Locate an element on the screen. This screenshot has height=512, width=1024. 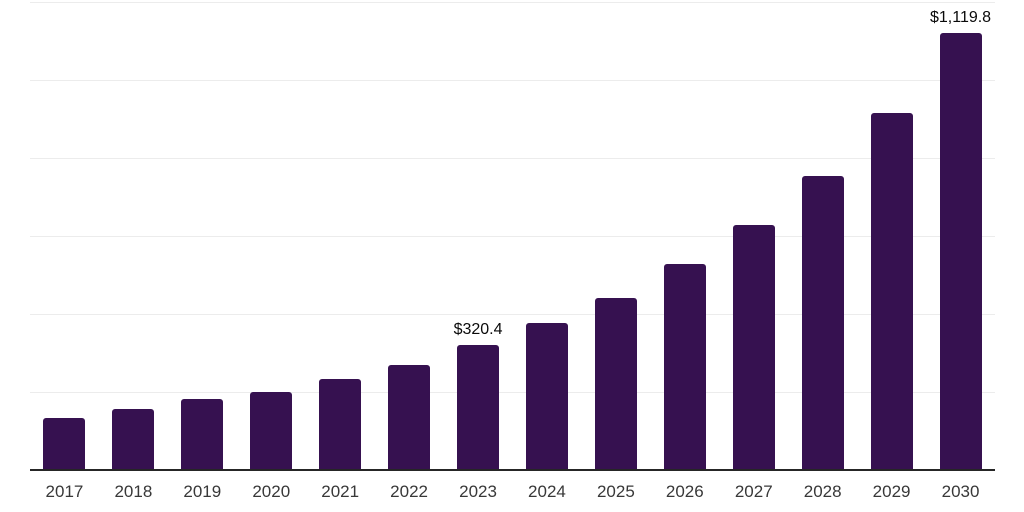
bar-2027 is located at coordinates (753, 347).